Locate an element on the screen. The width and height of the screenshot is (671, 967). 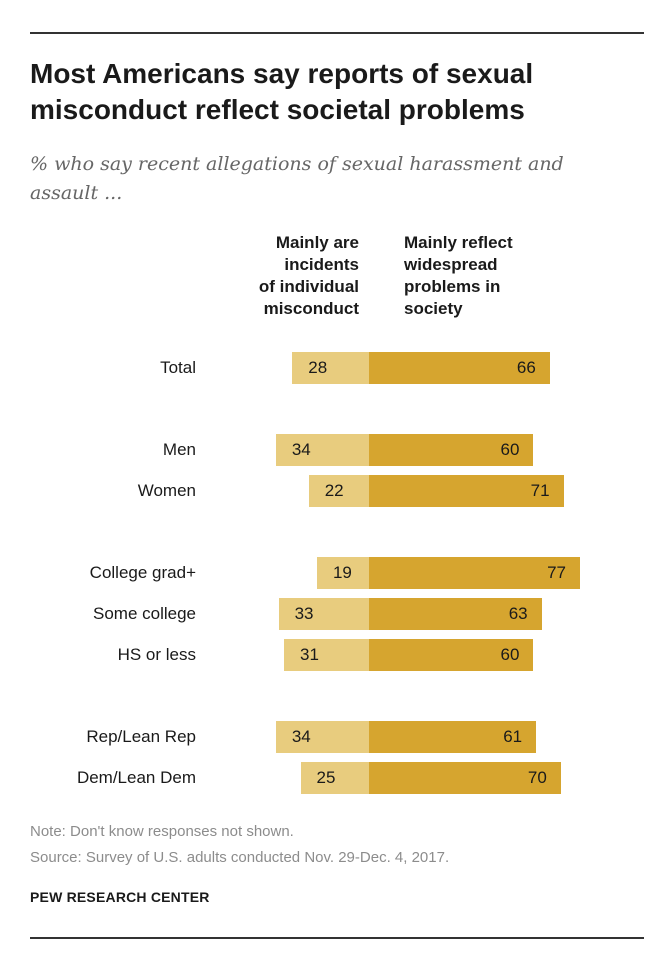
chart-note: Note: Don't know responses not shown. is located at coordinates (162, 831).